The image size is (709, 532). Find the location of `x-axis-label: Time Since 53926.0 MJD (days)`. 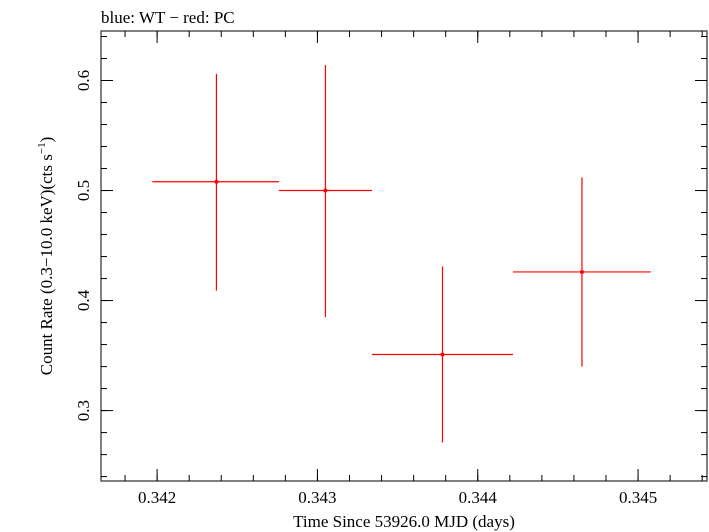

x-axis-label: Time Since 53926.0 MJD (days) is located at coordinates (404, 521).